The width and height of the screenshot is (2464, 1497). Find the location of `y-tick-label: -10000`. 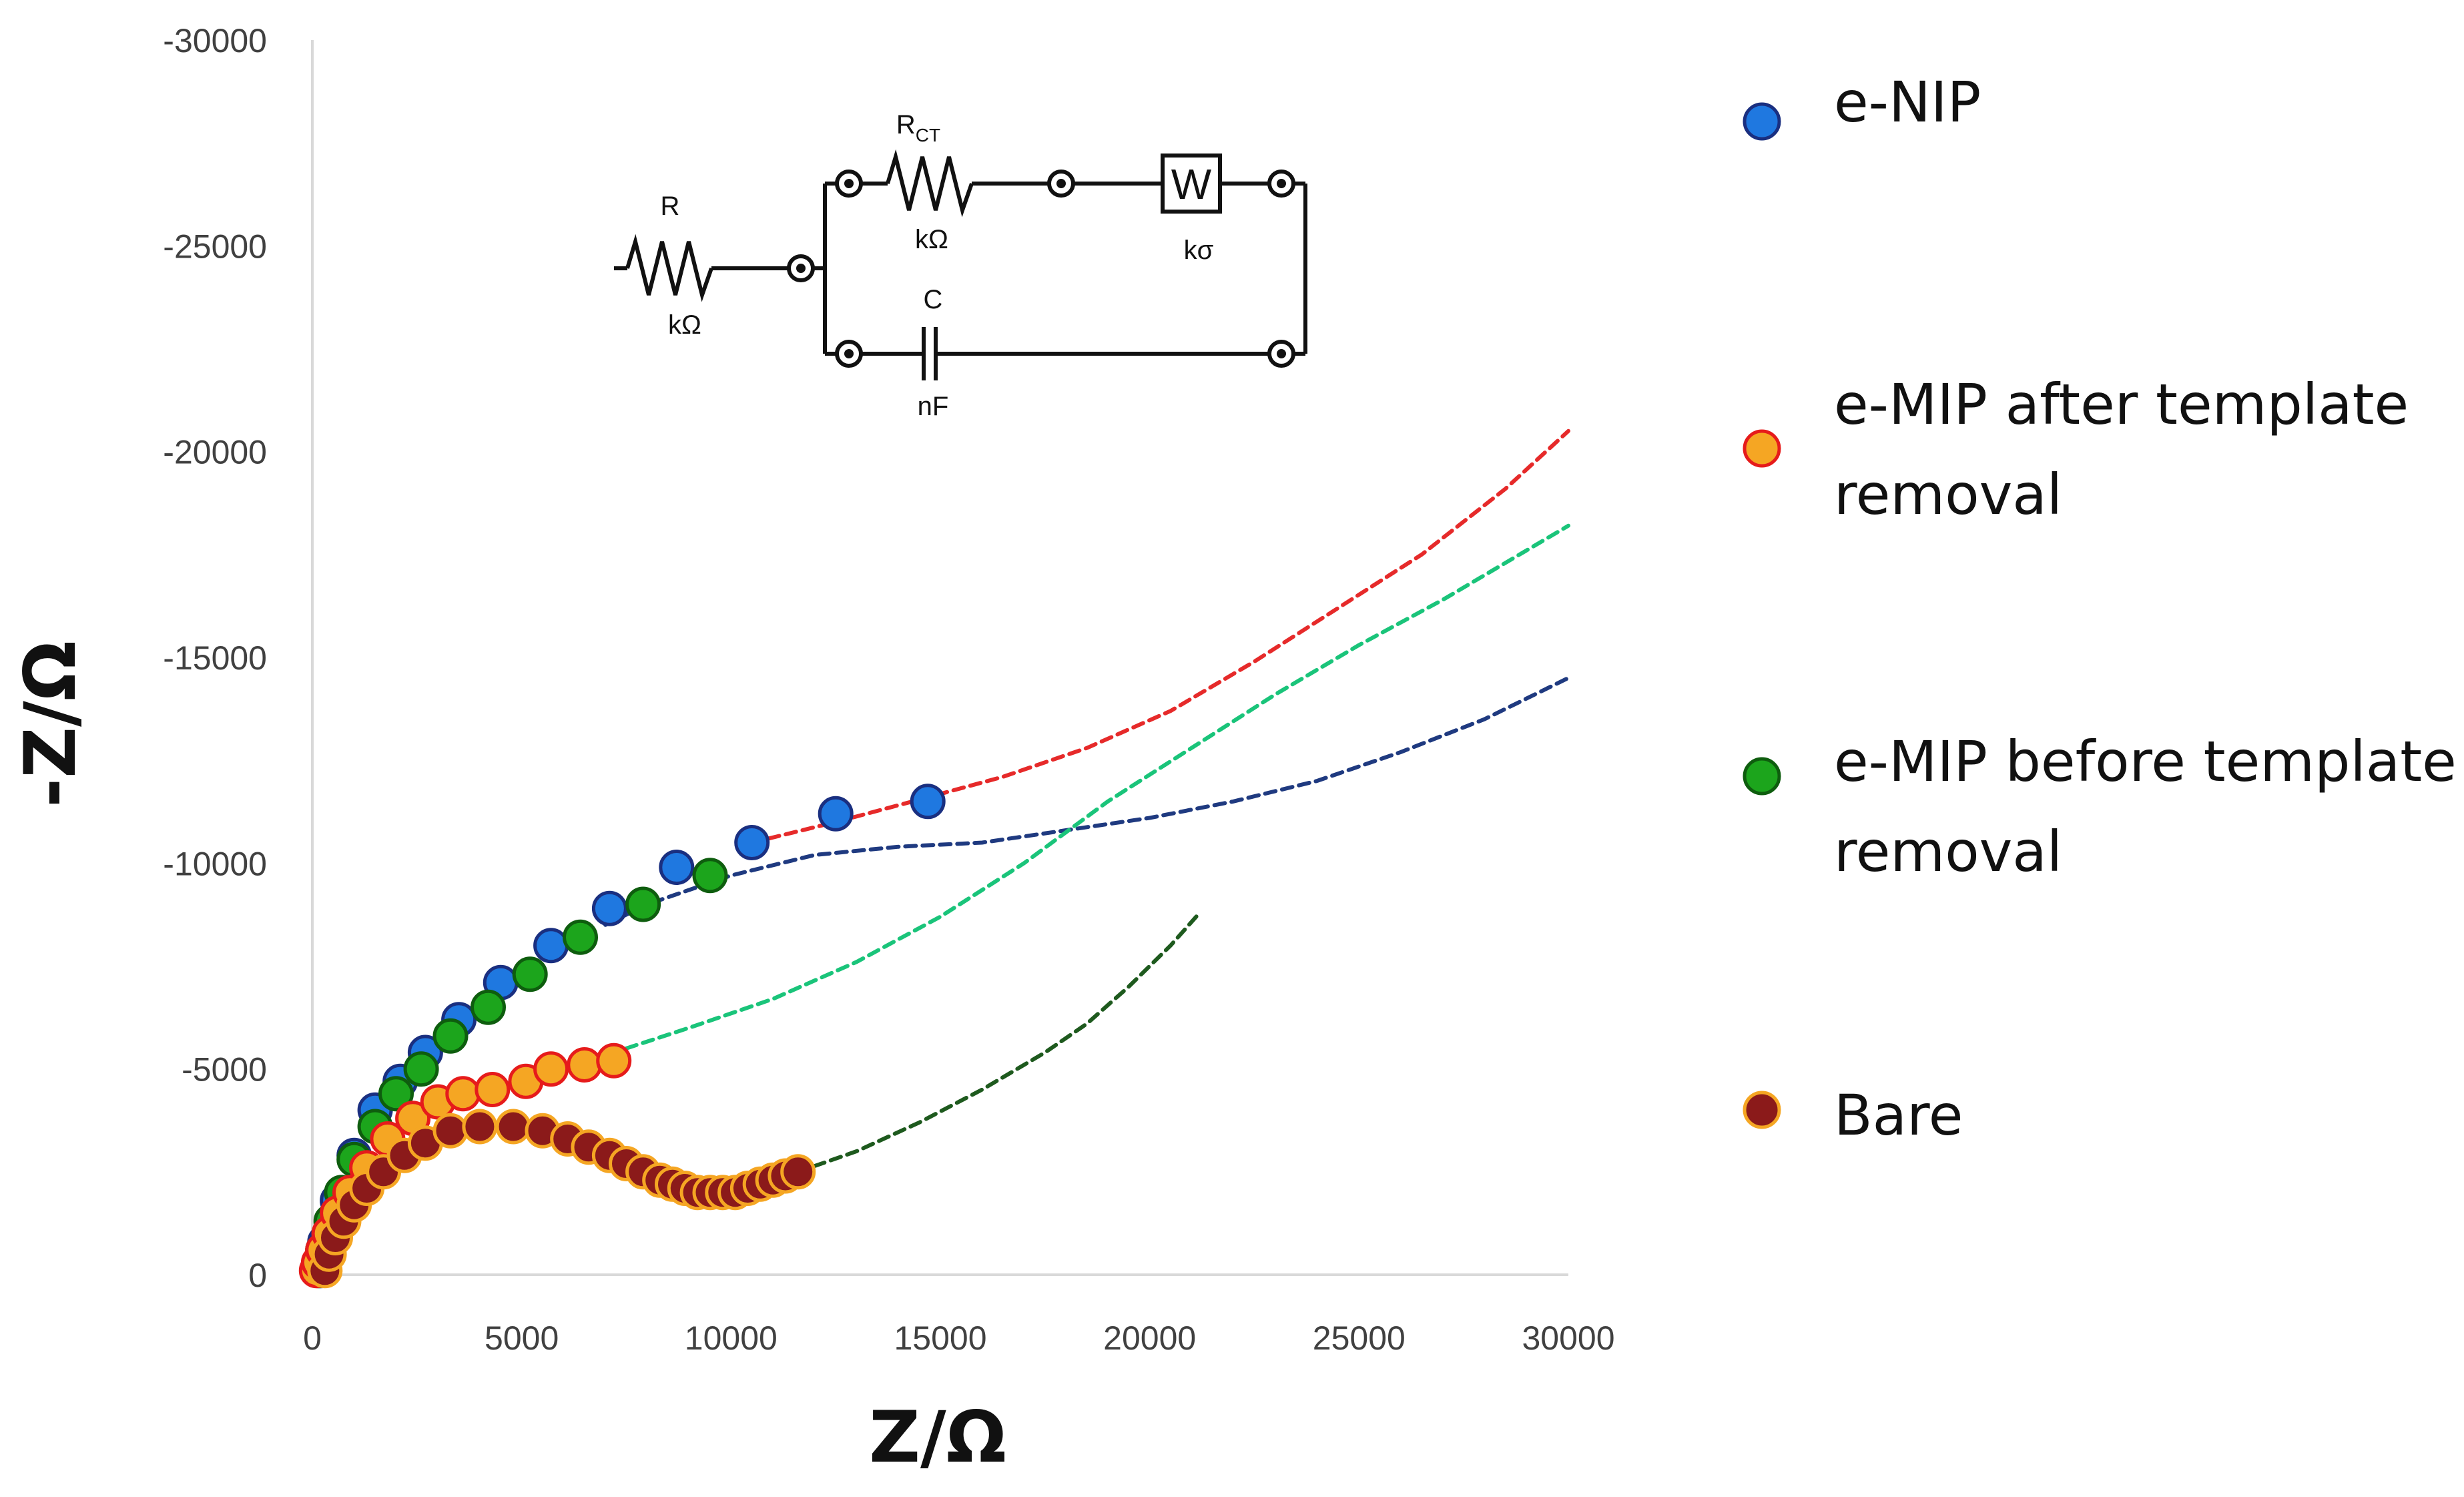

y-tick-label: -10000 is located at coordinates (215, 863).